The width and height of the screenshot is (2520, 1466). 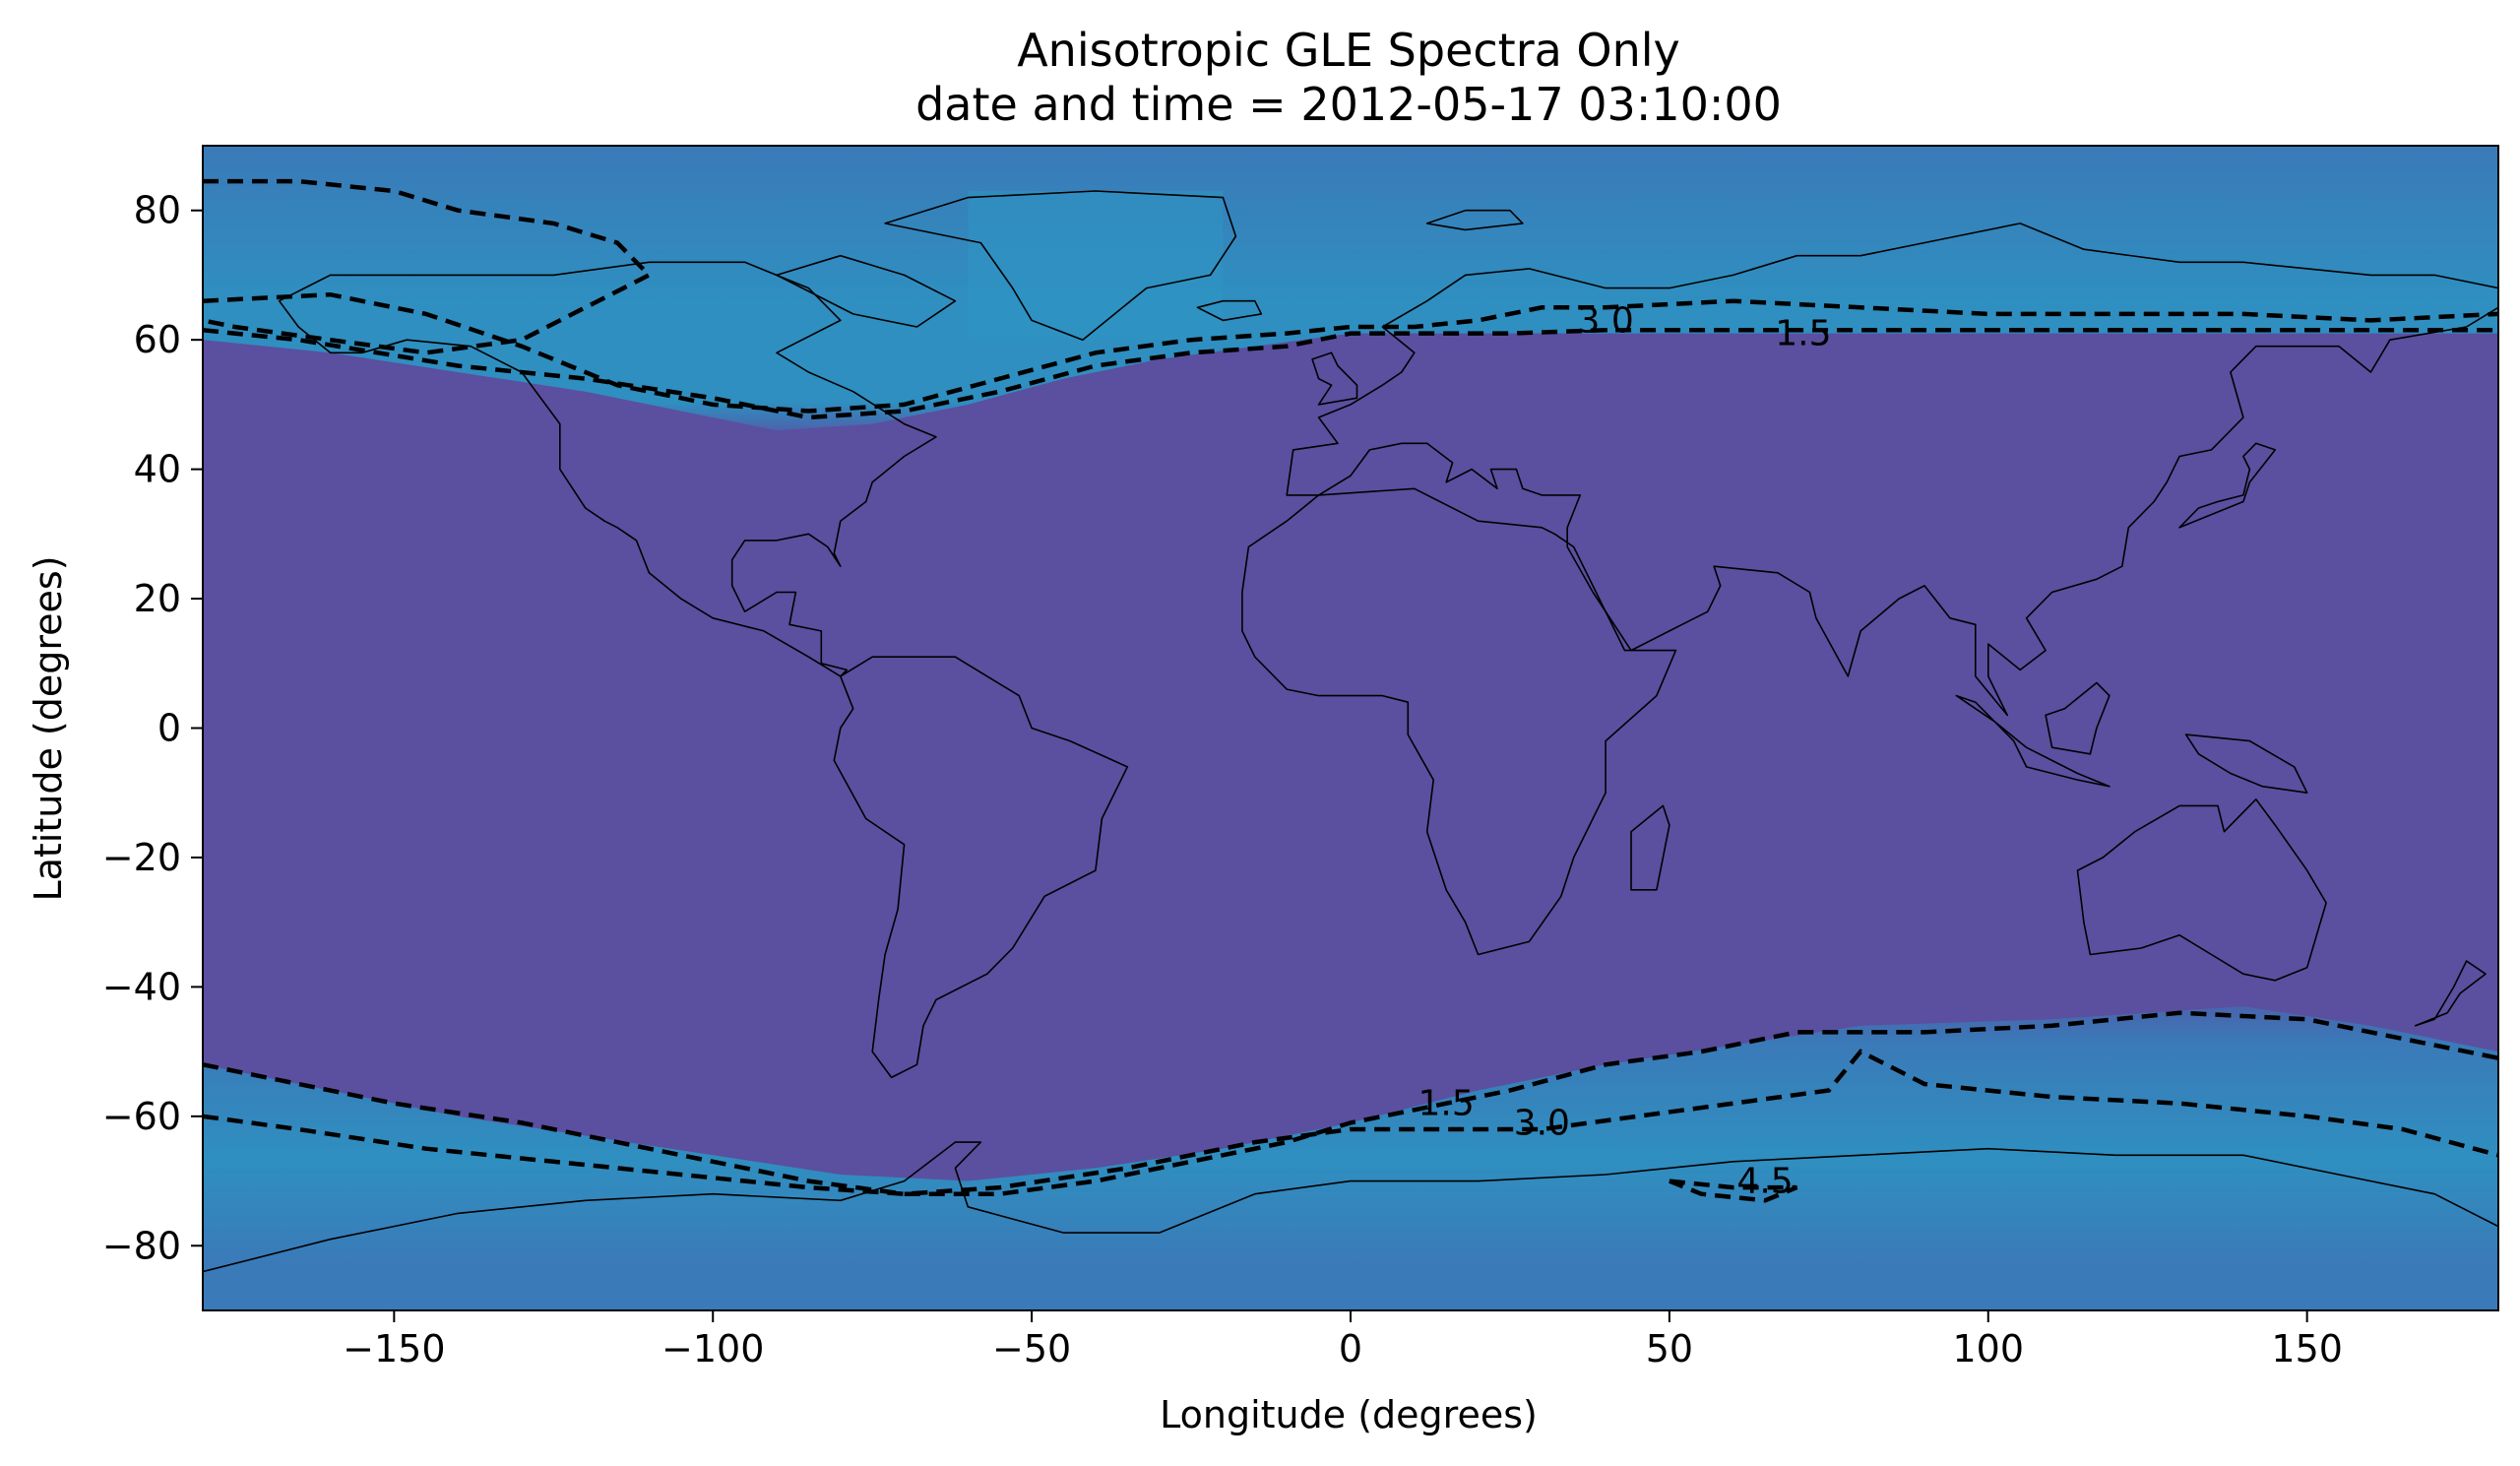 What do you see at coordinates (1446, 1104) in the screenshot?
I see `contour-label-1.5-1: 1.5` at bounding box center [1446, 1104].